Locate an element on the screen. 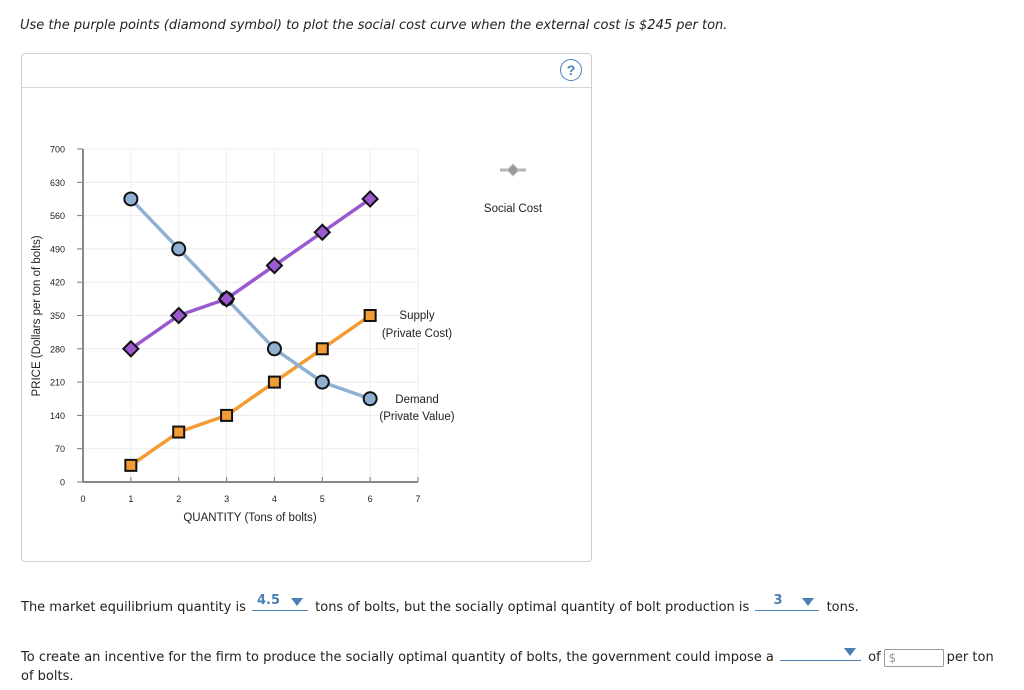 This screenshot has width=1024, height=690. y-axis-label: PRICE (Dollars per ton of bolts) is located at coordinates (37, 315).